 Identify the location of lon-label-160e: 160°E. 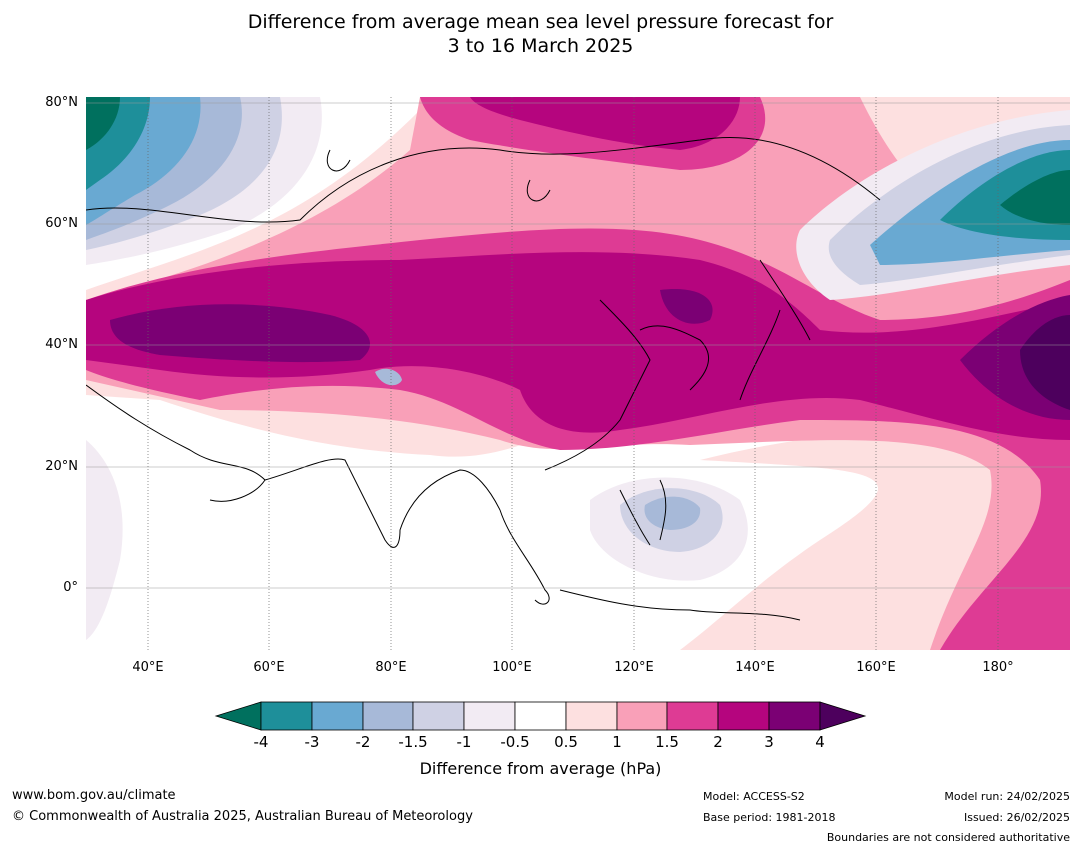
(876, 667).